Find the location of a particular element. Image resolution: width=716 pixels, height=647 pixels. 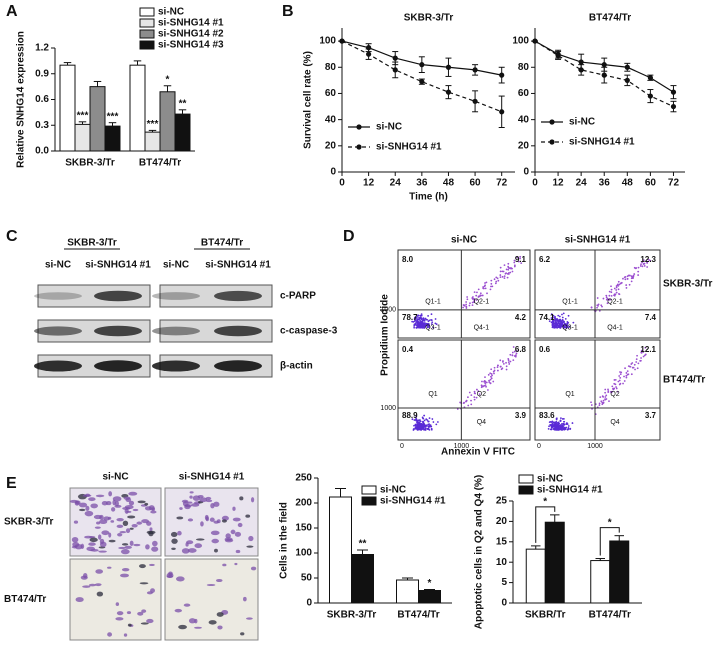

row-label: SKBR-3/Tr is located at coordinates (29, 522).